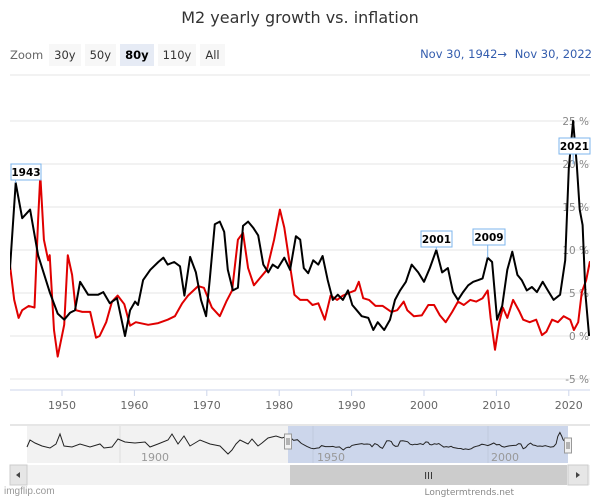 The width and height of the screenshot is (600, 500). Describe the element at coordinates (469, 493) in the screenshot. I see `credit-longtermtrends: Longtermtrends.net` at that location.